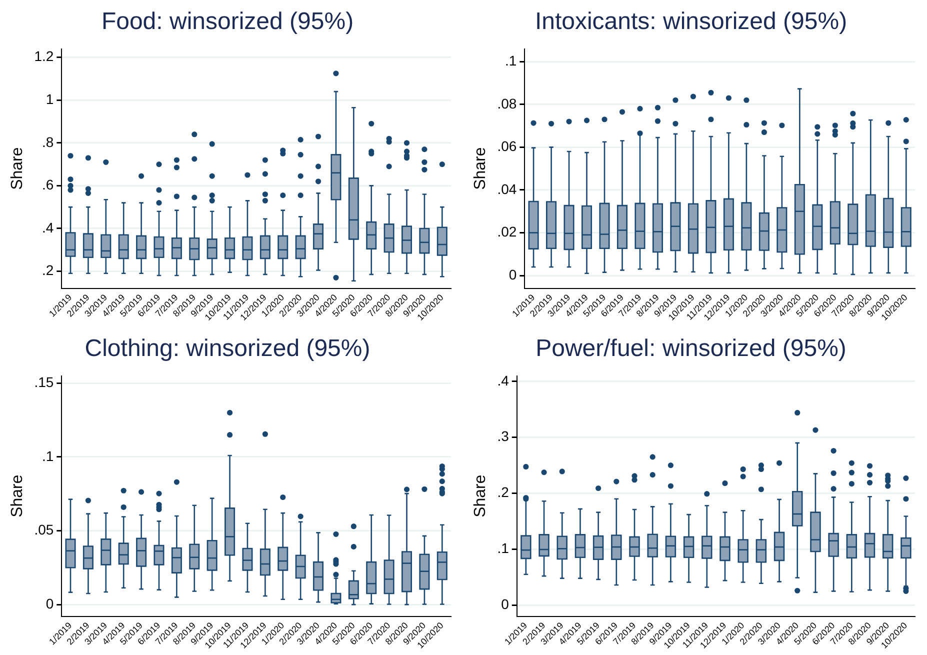 This screenshot has width=927, height=655. Describe the element at coordinates (507, 188) in the screenshot. I see `y-tick-label: .04` at that location.